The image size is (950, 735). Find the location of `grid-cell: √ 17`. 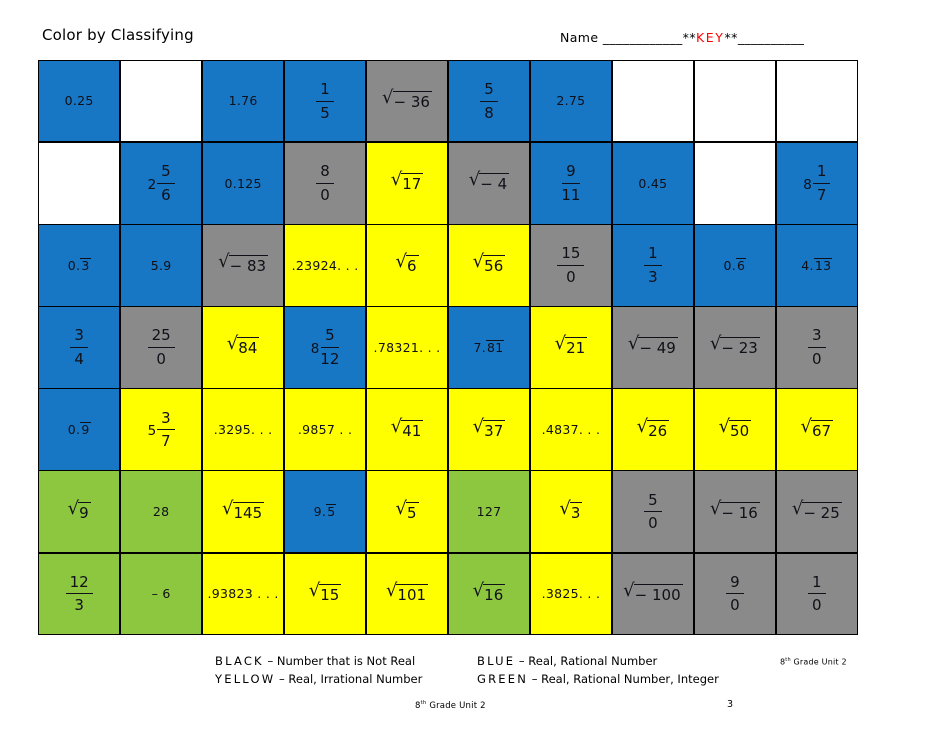

grid-cell: √ 17 is located at coordinates (407, 183).